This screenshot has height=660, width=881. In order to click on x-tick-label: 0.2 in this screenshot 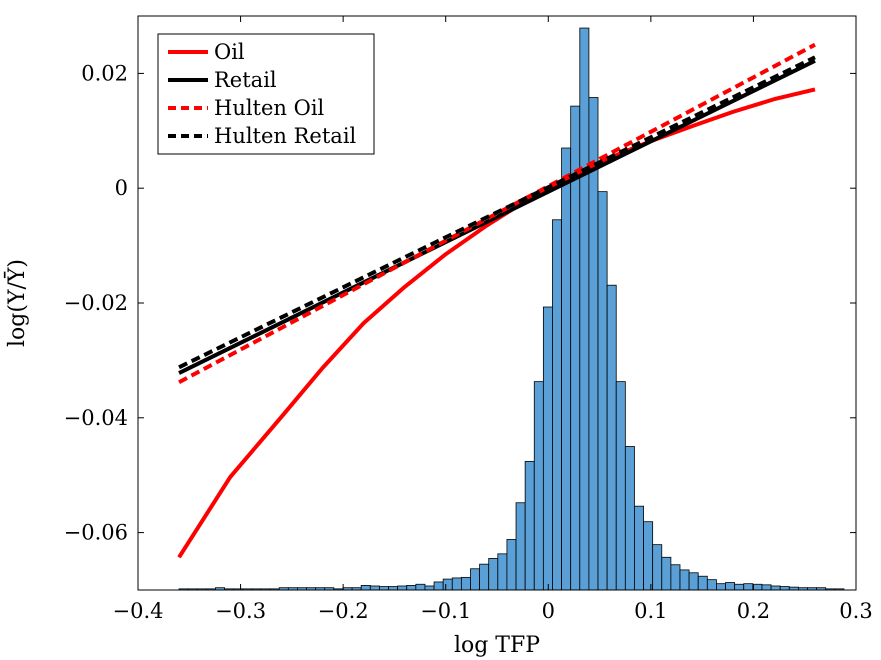, I will do `click(753, 611)`.